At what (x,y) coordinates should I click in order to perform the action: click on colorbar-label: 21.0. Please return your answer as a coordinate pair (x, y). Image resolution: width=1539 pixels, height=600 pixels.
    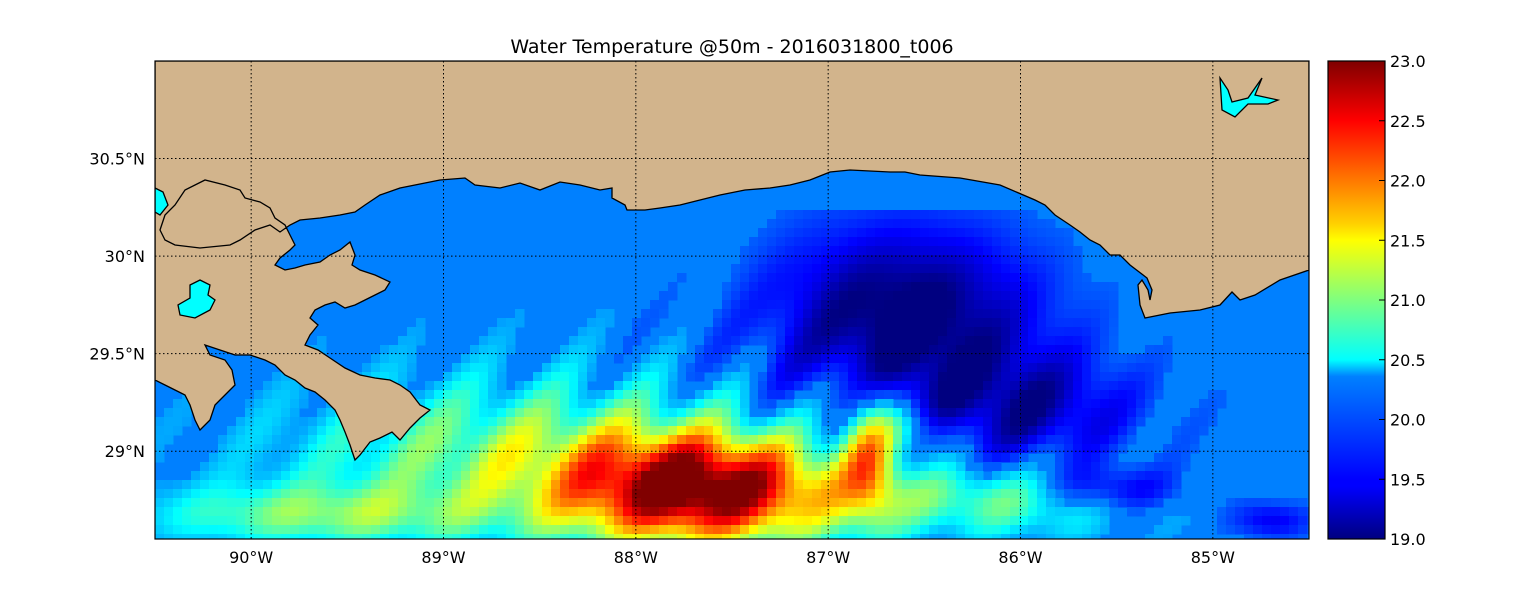
    Looking at the image, I should click on (1408, 300).